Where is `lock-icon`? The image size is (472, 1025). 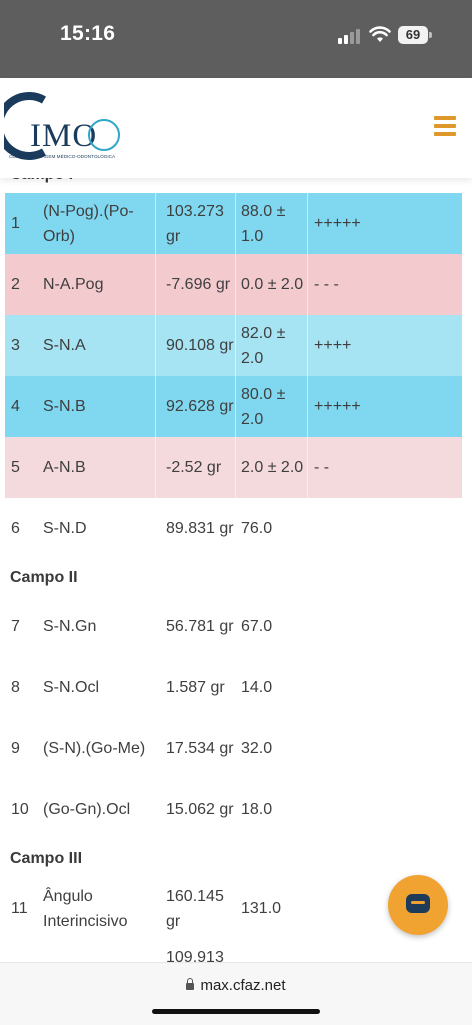 lock-icon is located at coordinates (190, 984).